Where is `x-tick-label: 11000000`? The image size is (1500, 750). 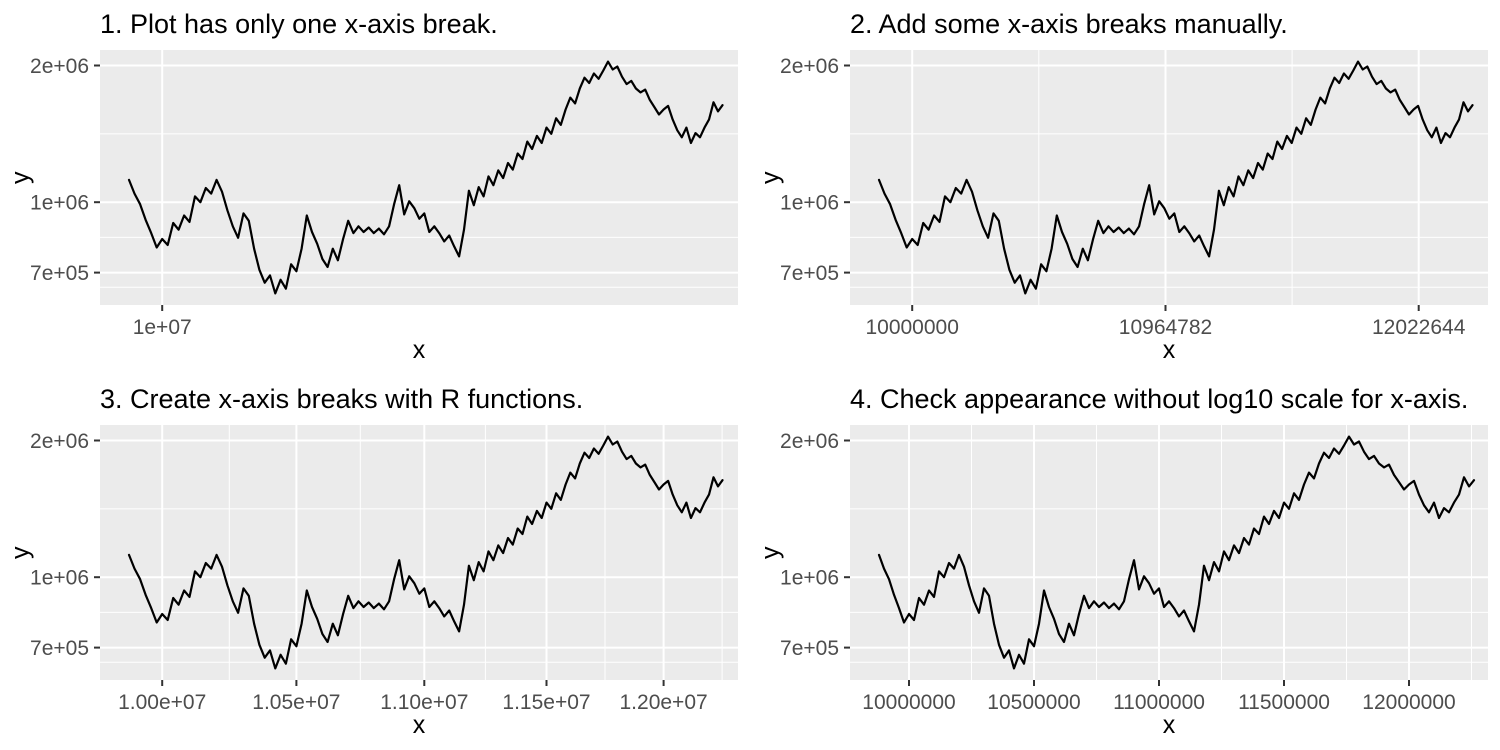 x-tick-label: 11000000 is located at coordinates (1159, 702).